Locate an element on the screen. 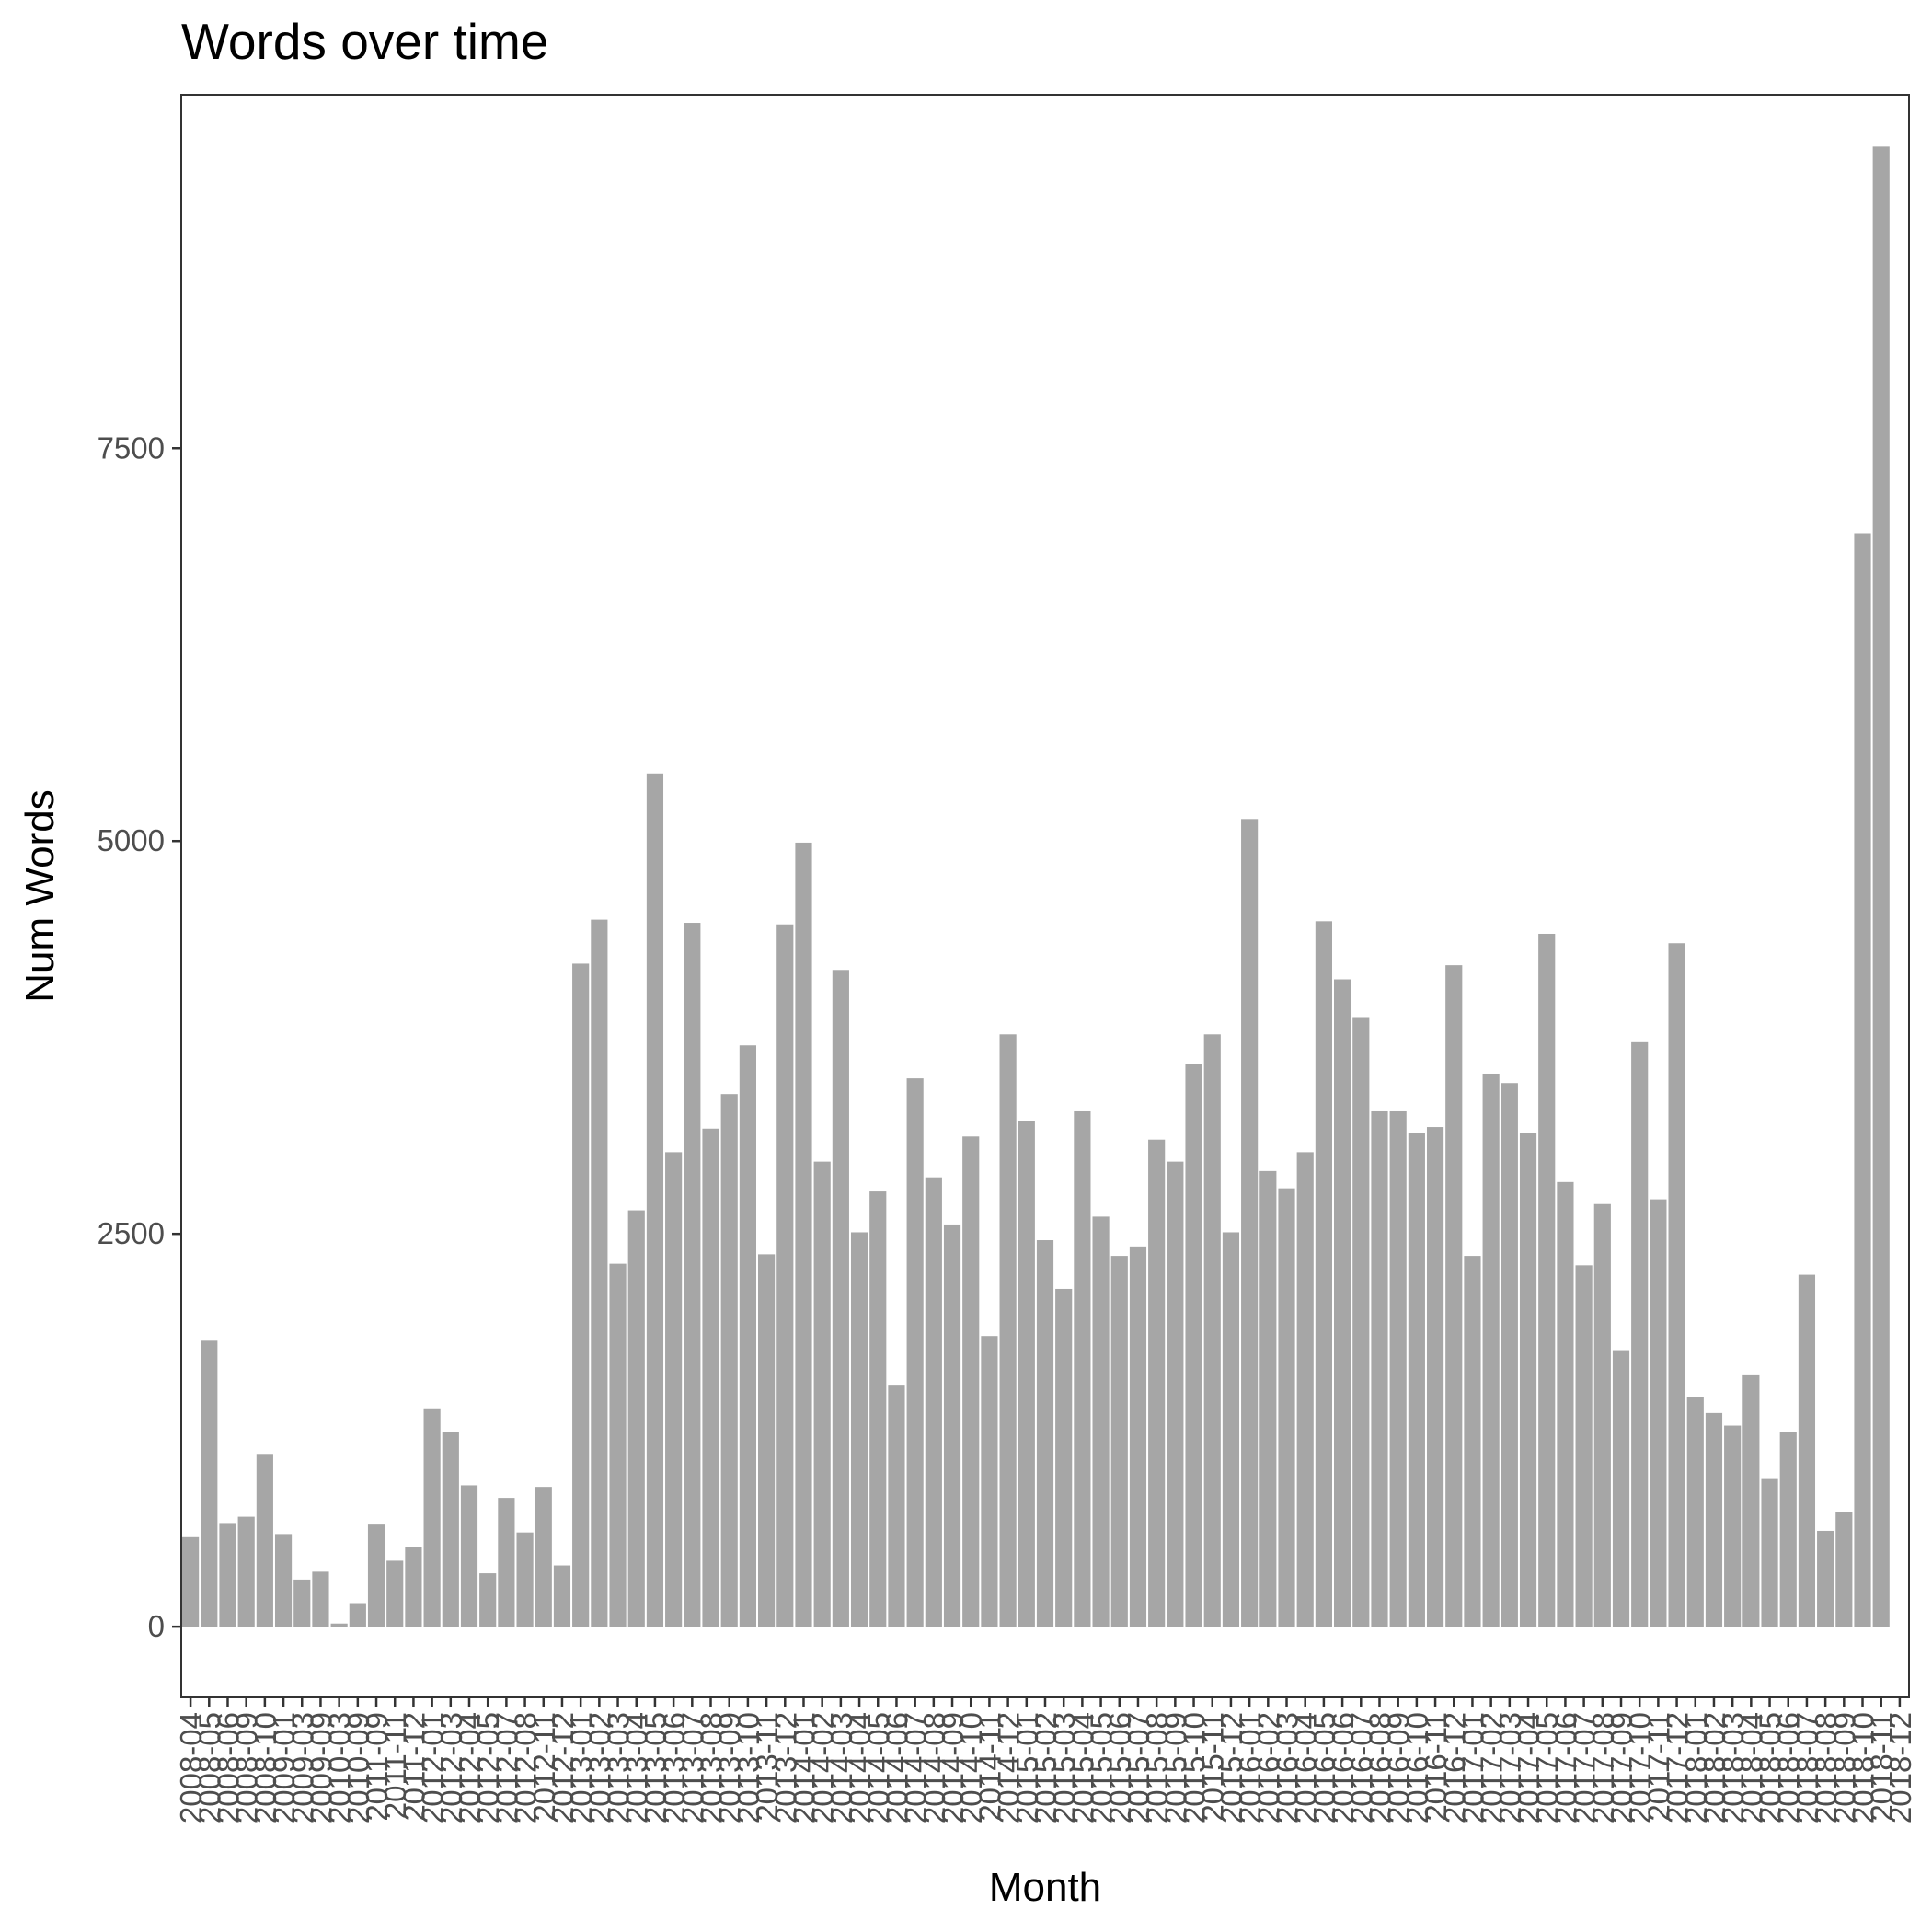 This screenshot has width=1932, height=1932. x-tick-label: 2015-03 is located at coordinates (1064, 1767).